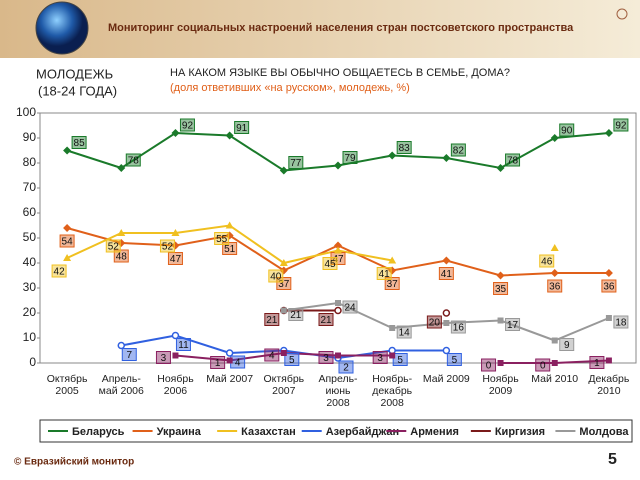 The width and height of the screenshot is (640, 480). What do you see at coordinates (434, 432) in the screenshot?
I see `legend-label: Армения` at bounding box center [434, 432].